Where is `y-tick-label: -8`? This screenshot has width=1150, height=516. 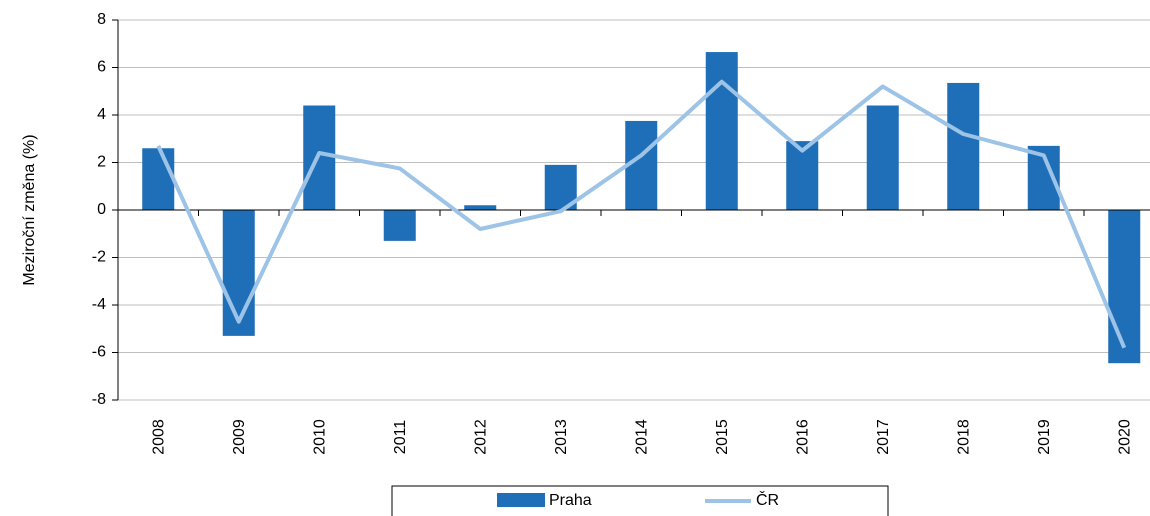
y-tick-label: -8 is located at coordinates (99, 399).